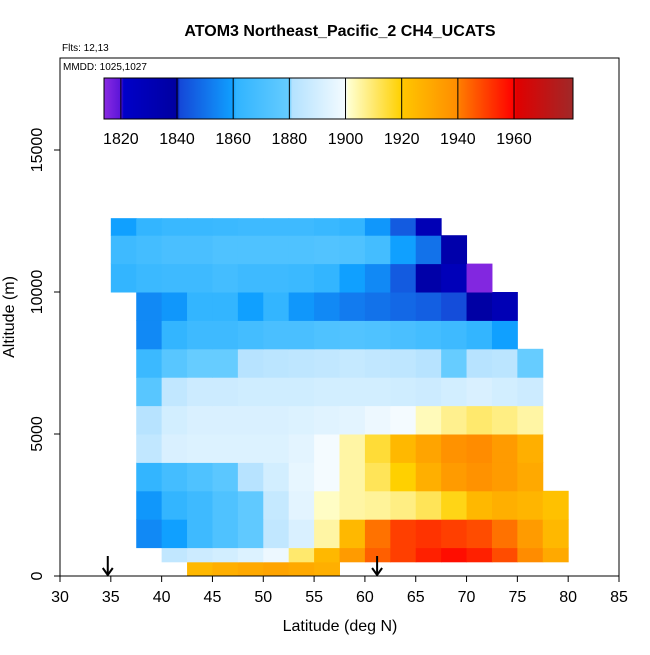 Image resolution: width=650 pixels, height=655 pixels. Describe the element at coordinates (338, 98) in the screenshot. I see `colorbar` at that location.